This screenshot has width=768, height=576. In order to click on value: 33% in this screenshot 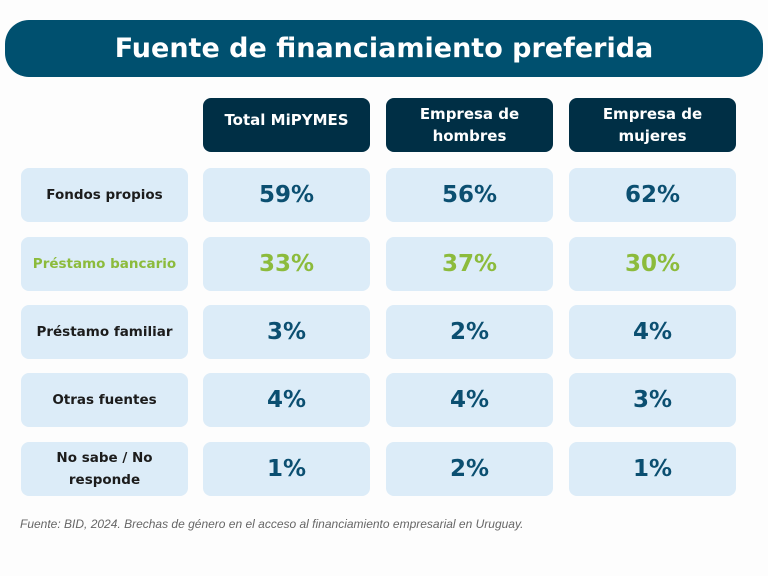, I will do `click(286, 264)`.